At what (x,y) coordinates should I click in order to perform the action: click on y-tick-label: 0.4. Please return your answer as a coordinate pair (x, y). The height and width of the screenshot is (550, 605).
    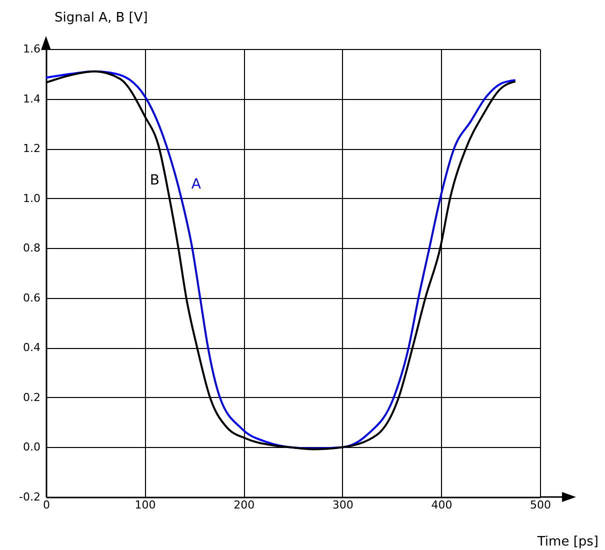
    Looking at the image, I should click on (31, 347).